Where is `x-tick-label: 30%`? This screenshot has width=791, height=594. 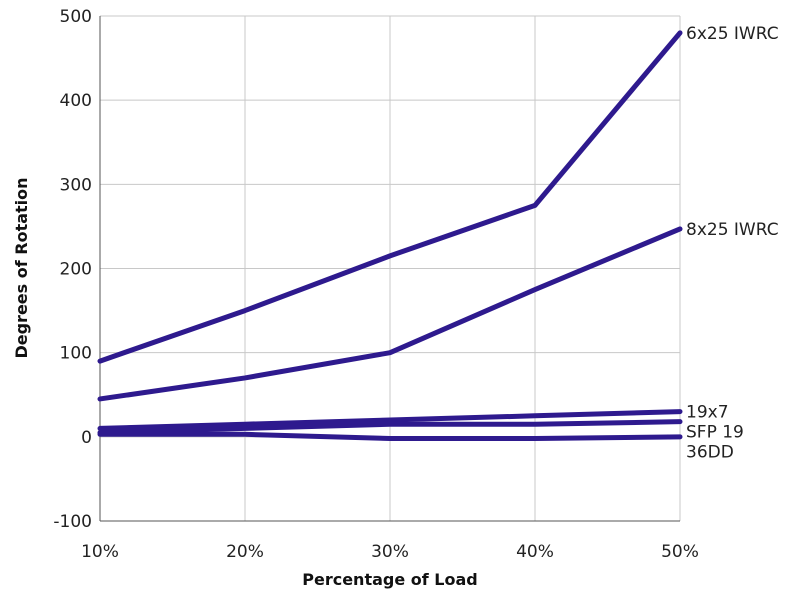 x-tick-label: 30% is located at coordinates (390, 552).